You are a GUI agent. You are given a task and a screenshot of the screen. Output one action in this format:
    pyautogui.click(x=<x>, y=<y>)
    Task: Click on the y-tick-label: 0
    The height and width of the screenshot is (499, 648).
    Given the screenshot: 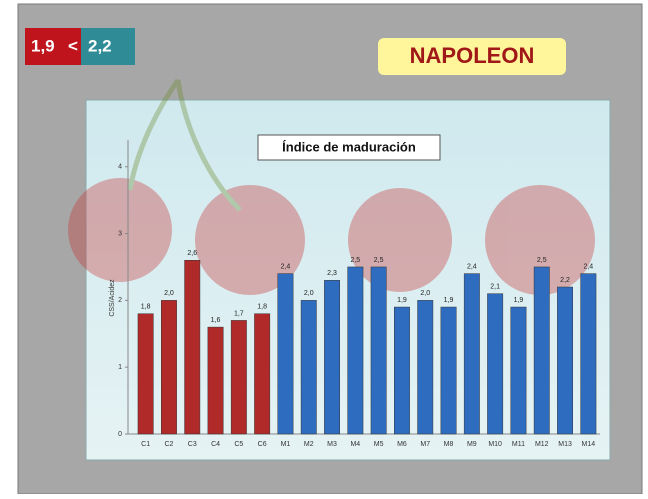 What is the action you would take?
    pyautogui.click(x=120, y=434)
    